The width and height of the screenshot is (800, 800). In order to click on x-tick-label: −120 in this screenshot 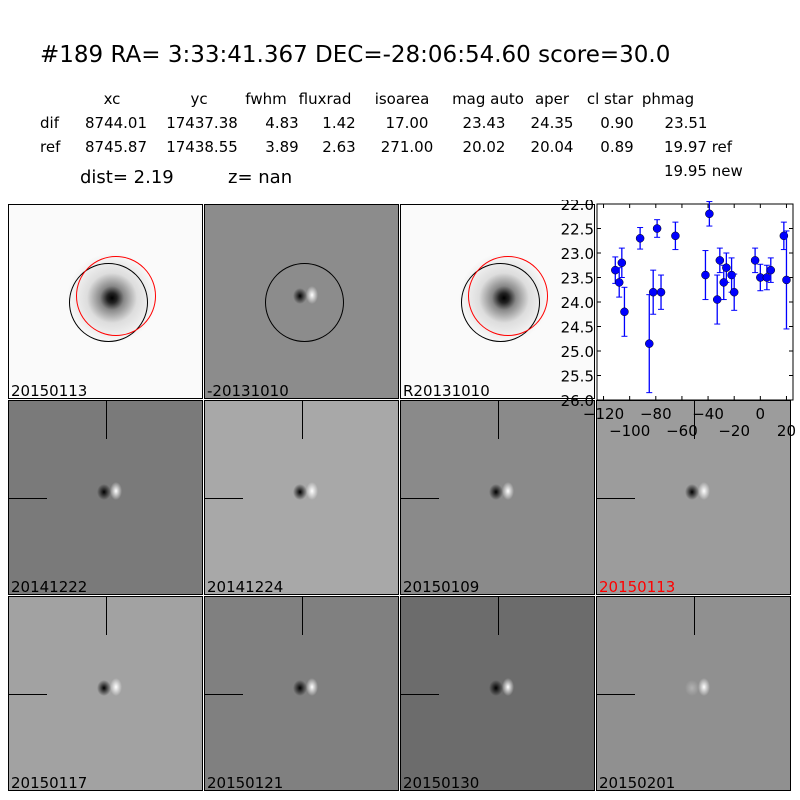, I will do `click(603, 414)`.